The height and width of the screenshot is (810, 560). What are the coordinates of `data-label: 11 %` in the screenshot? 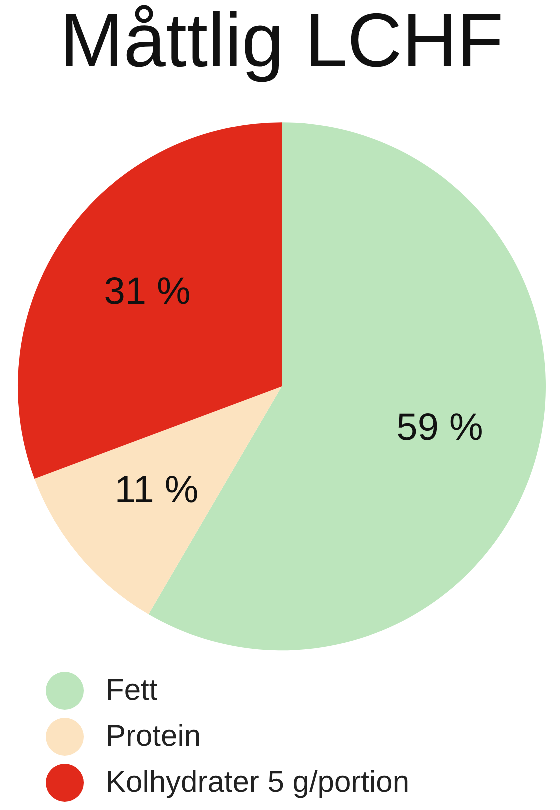 It's located at (156, 491).